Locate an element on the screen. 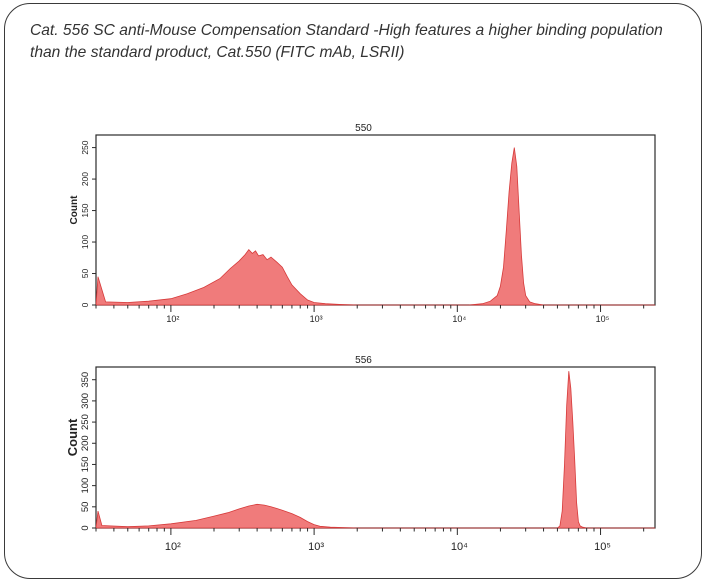 The width and height of the screenshot is (710, 586). y-tick-label: 300 is located at coordinates (85, 401).